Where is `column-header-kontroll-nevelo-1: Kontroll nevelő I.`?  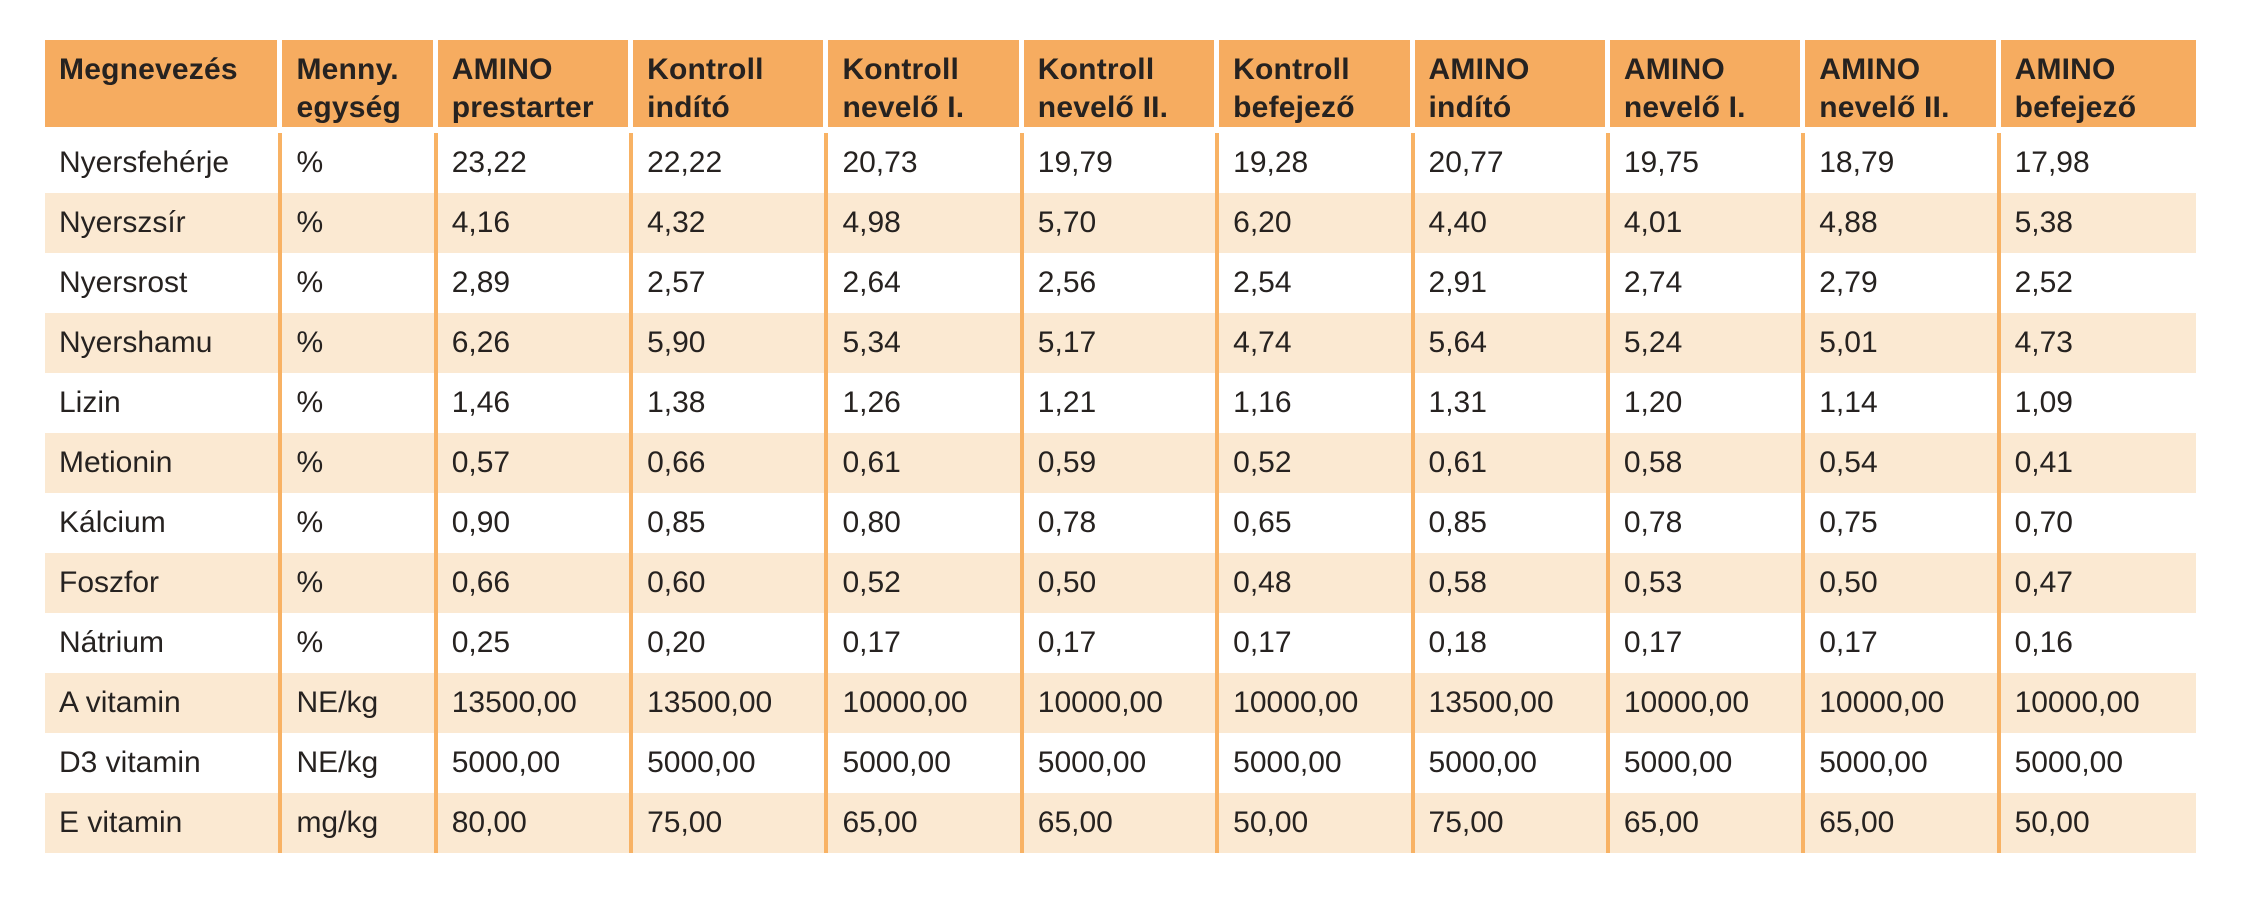 column-header-kontroll-nevelo-1: Kontroll nevelő I. is located at coordinates (926, 86).